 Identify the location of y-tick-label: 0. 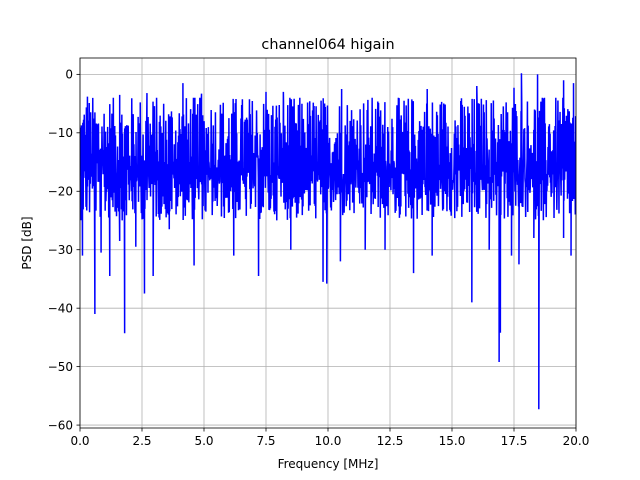
(69, 75).